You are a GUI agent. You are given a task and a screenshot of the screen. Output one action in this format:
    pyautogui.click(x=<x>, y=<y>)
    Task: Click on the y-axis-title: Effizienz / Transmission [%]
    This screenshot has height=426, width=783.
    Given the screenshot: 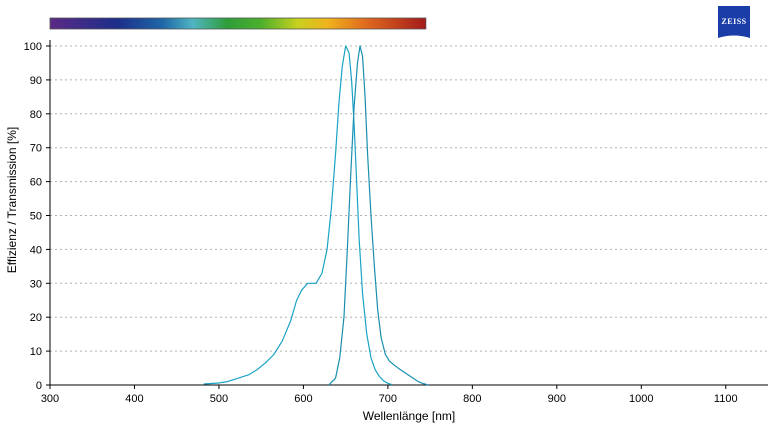 What is the action you would take?
    pyautogui.click(x=12, y=200)
    